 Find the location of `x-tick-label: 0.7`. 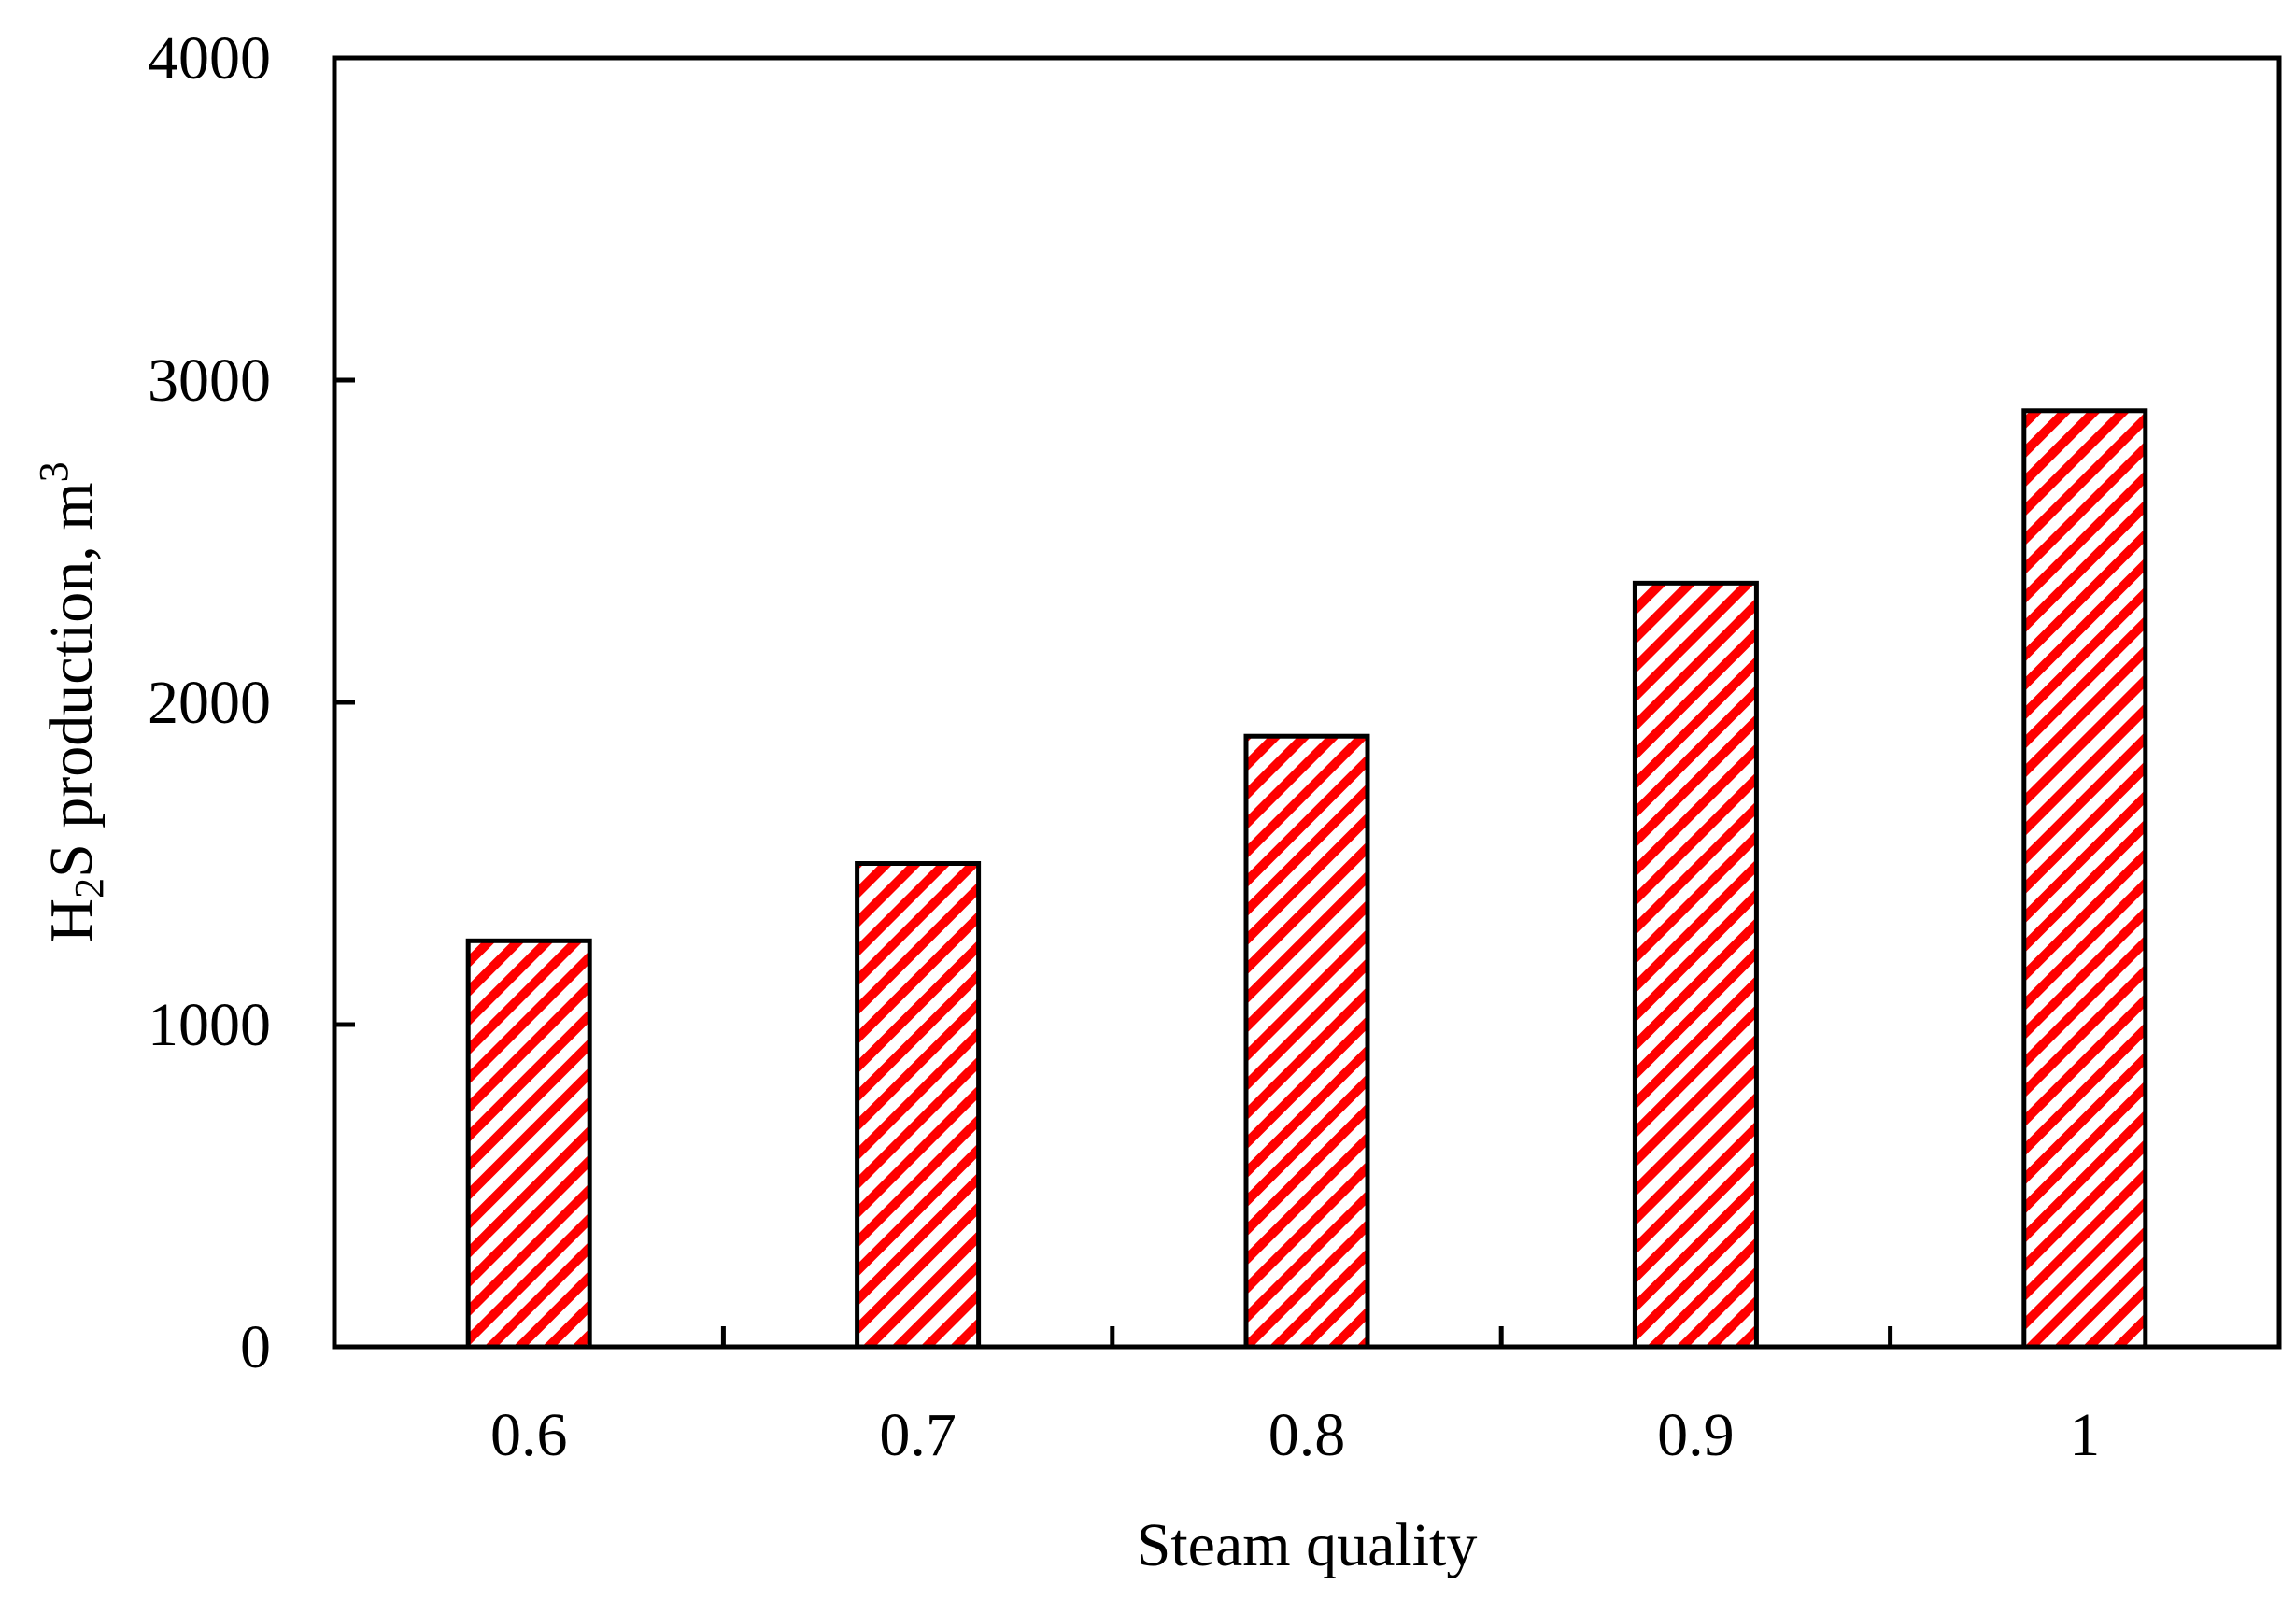

x-tick-label: 0.7 is located at coordinates (918, 1435).